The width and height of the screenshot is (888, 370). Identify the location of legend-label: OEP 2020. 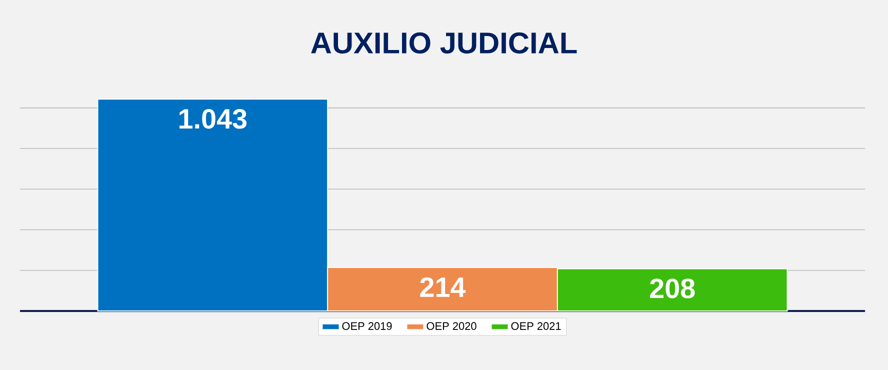
(451, 326).